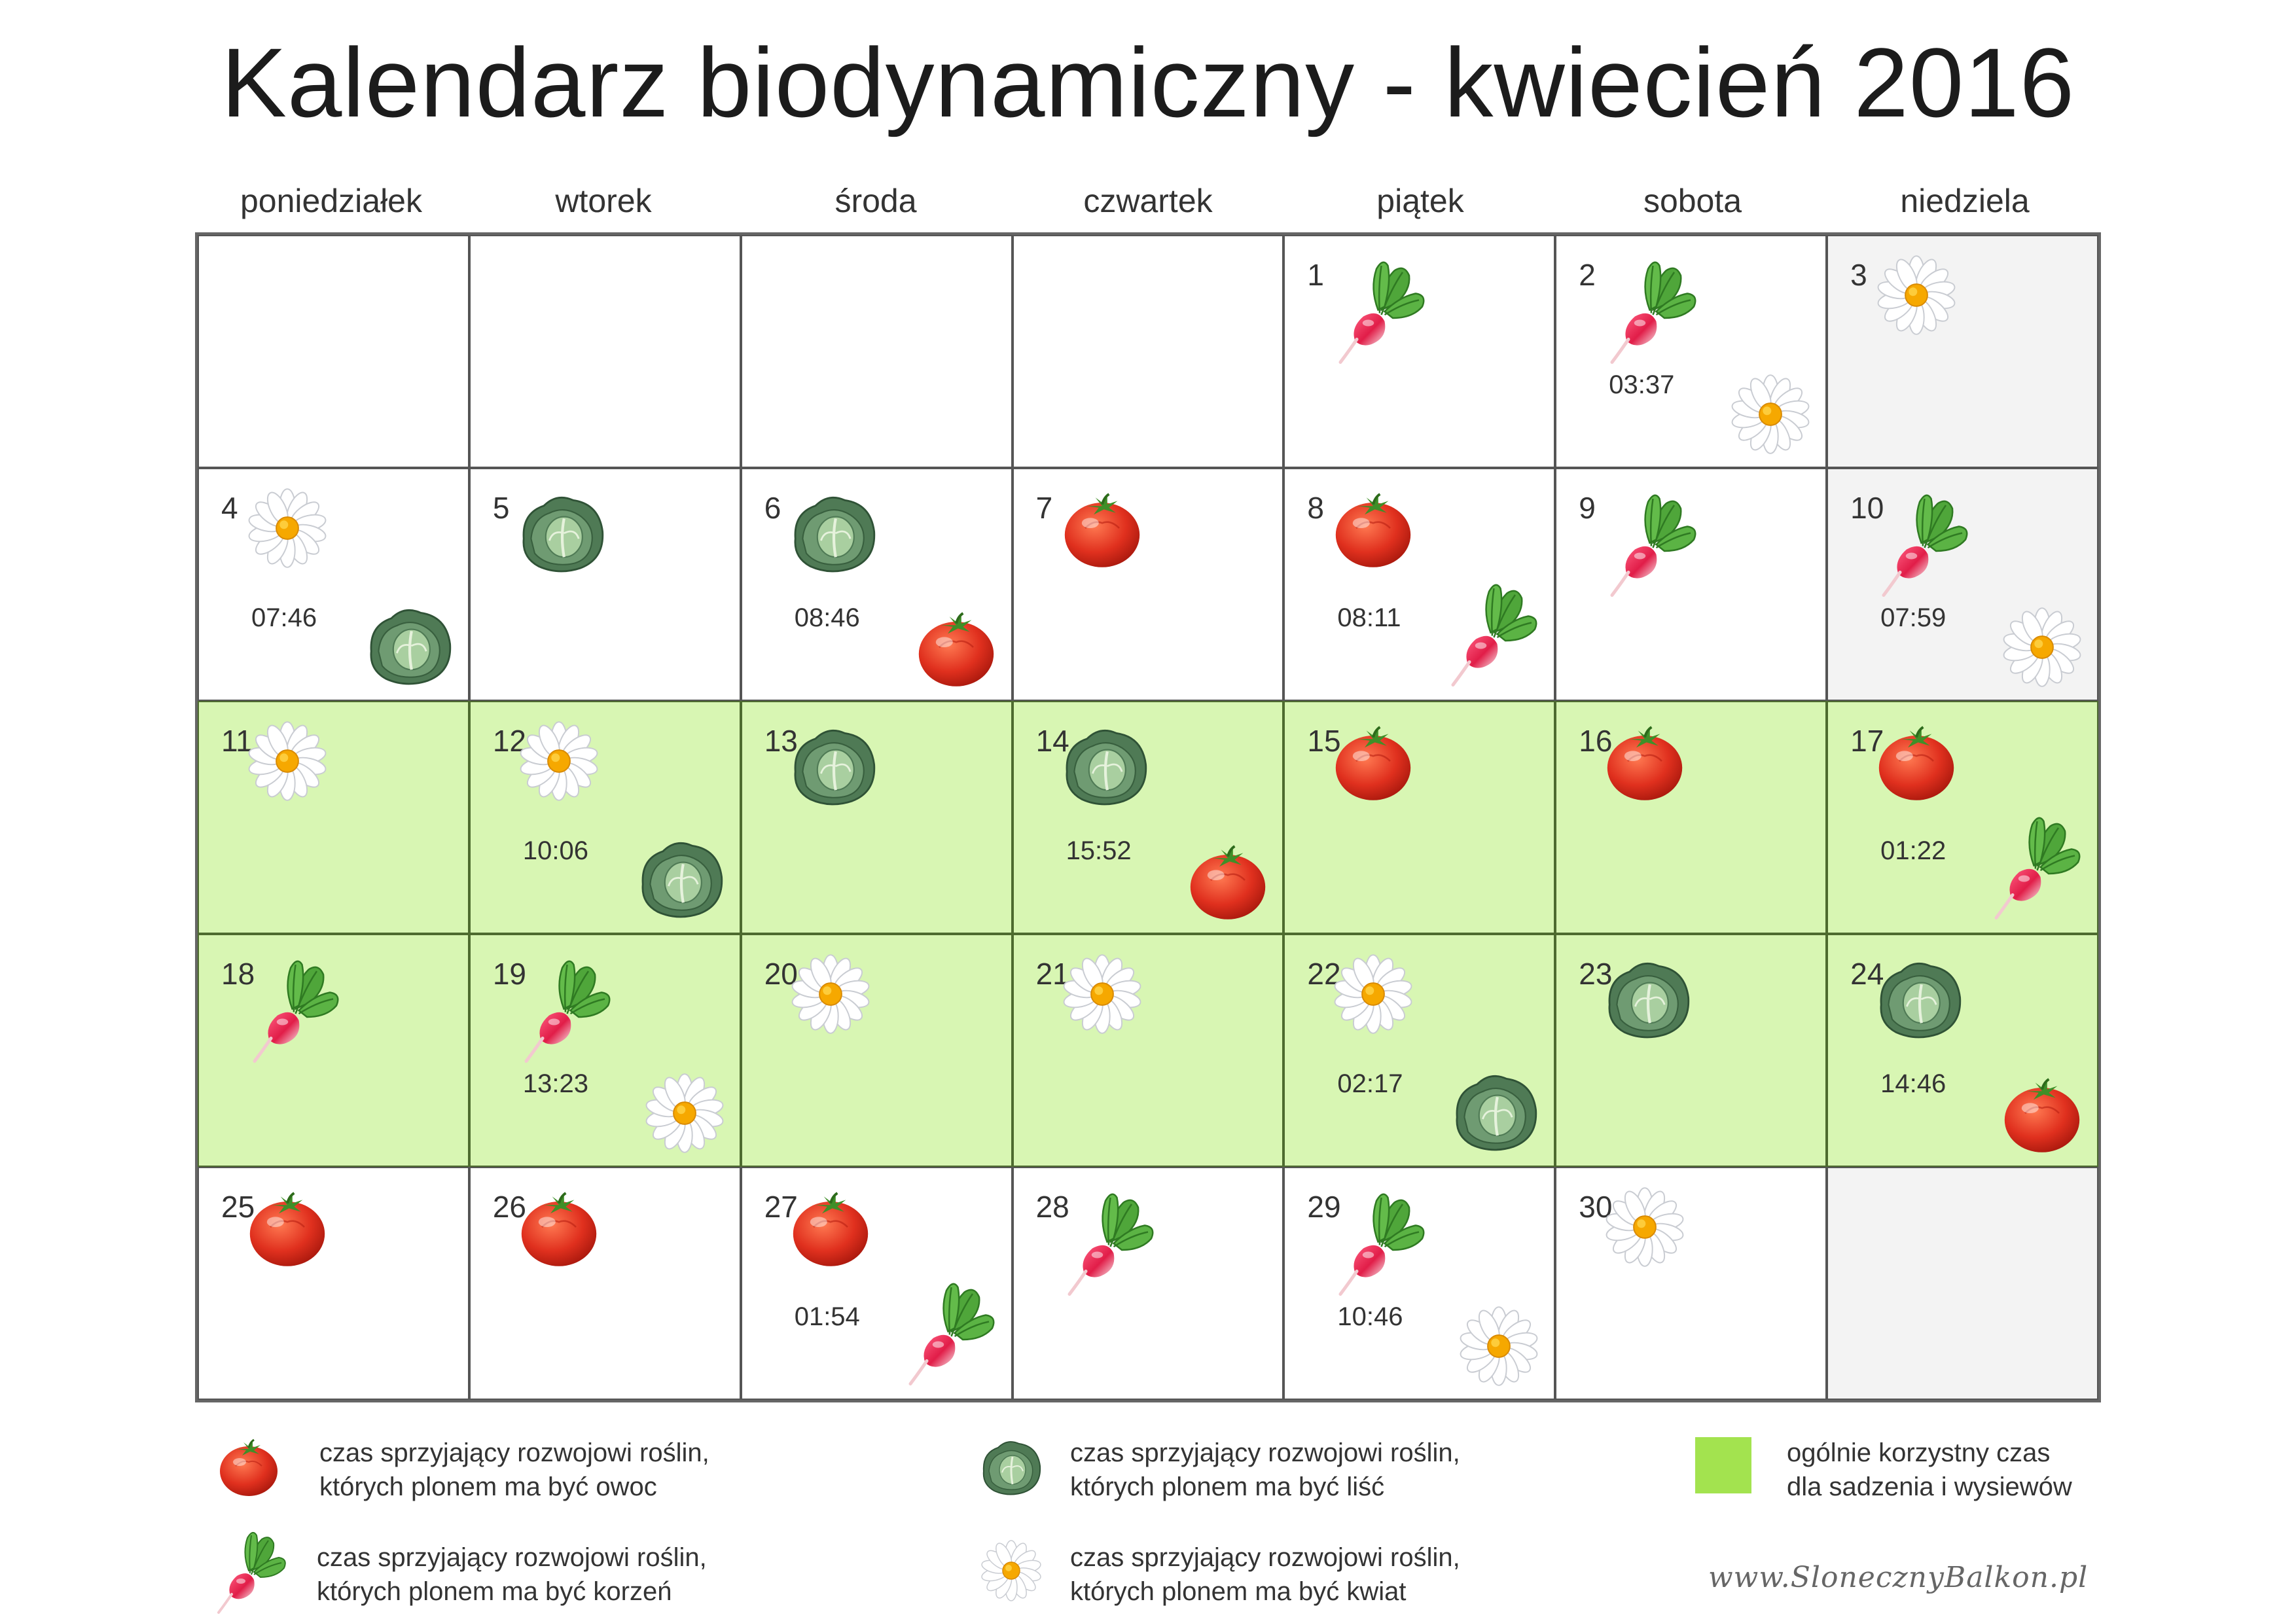  I want to click on legend-fruit-line2: których plonem ma być owoc, so click(488, 1486).